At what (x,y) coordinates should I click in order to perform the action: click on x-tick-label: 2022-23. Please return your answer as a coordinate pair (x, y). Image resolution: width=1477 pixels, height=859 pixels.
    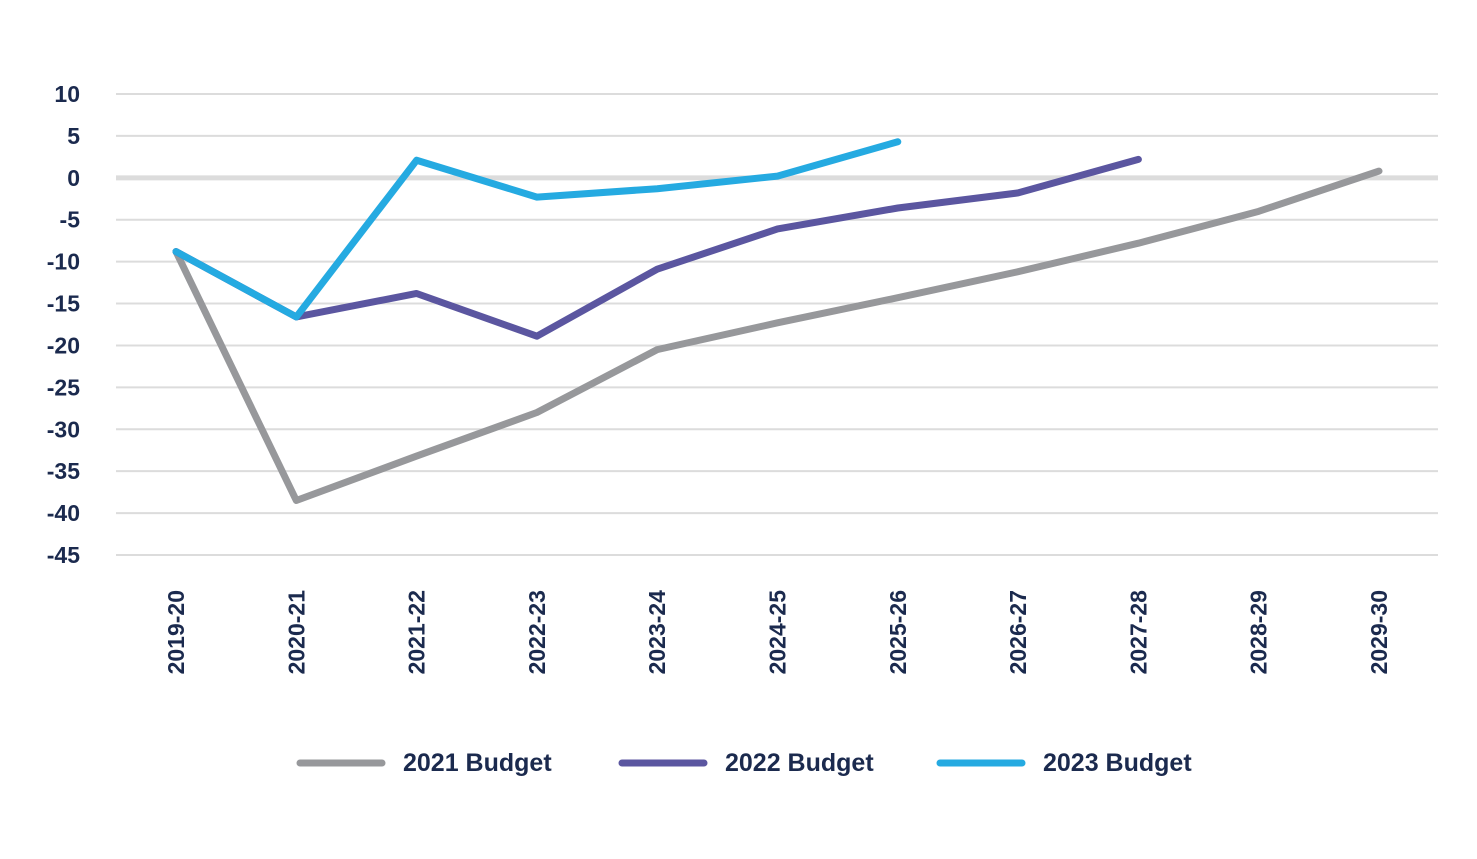
    Looking at the image, I should click on (537, 632).